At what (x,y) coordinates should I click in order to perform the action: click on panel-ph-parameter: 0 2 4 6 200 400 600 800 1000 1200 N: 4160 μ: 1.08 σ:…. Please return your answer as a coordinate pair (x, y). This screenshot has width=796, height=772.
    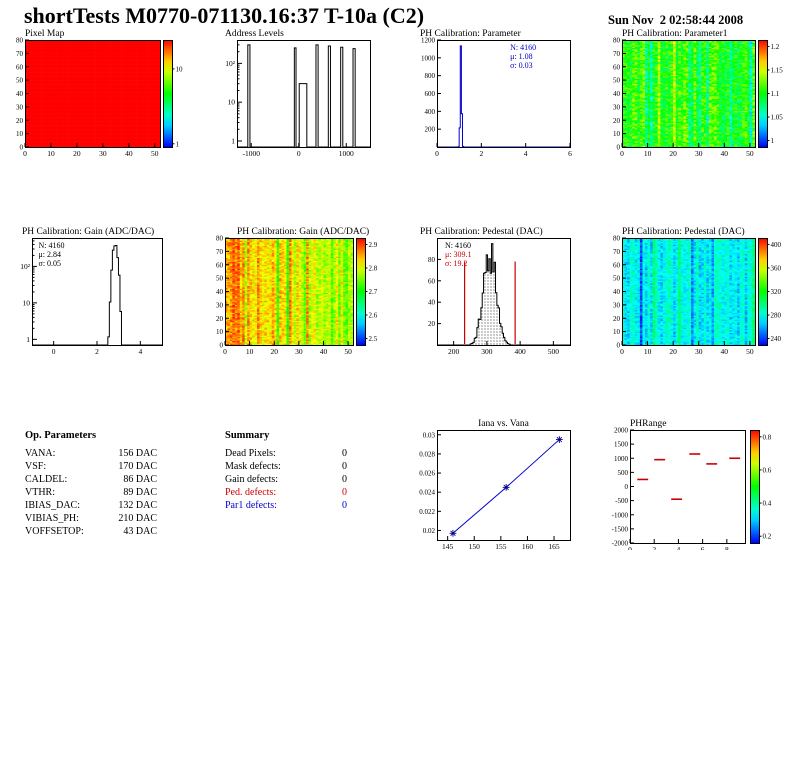
    Looking at the image, I should click on (500, 94).